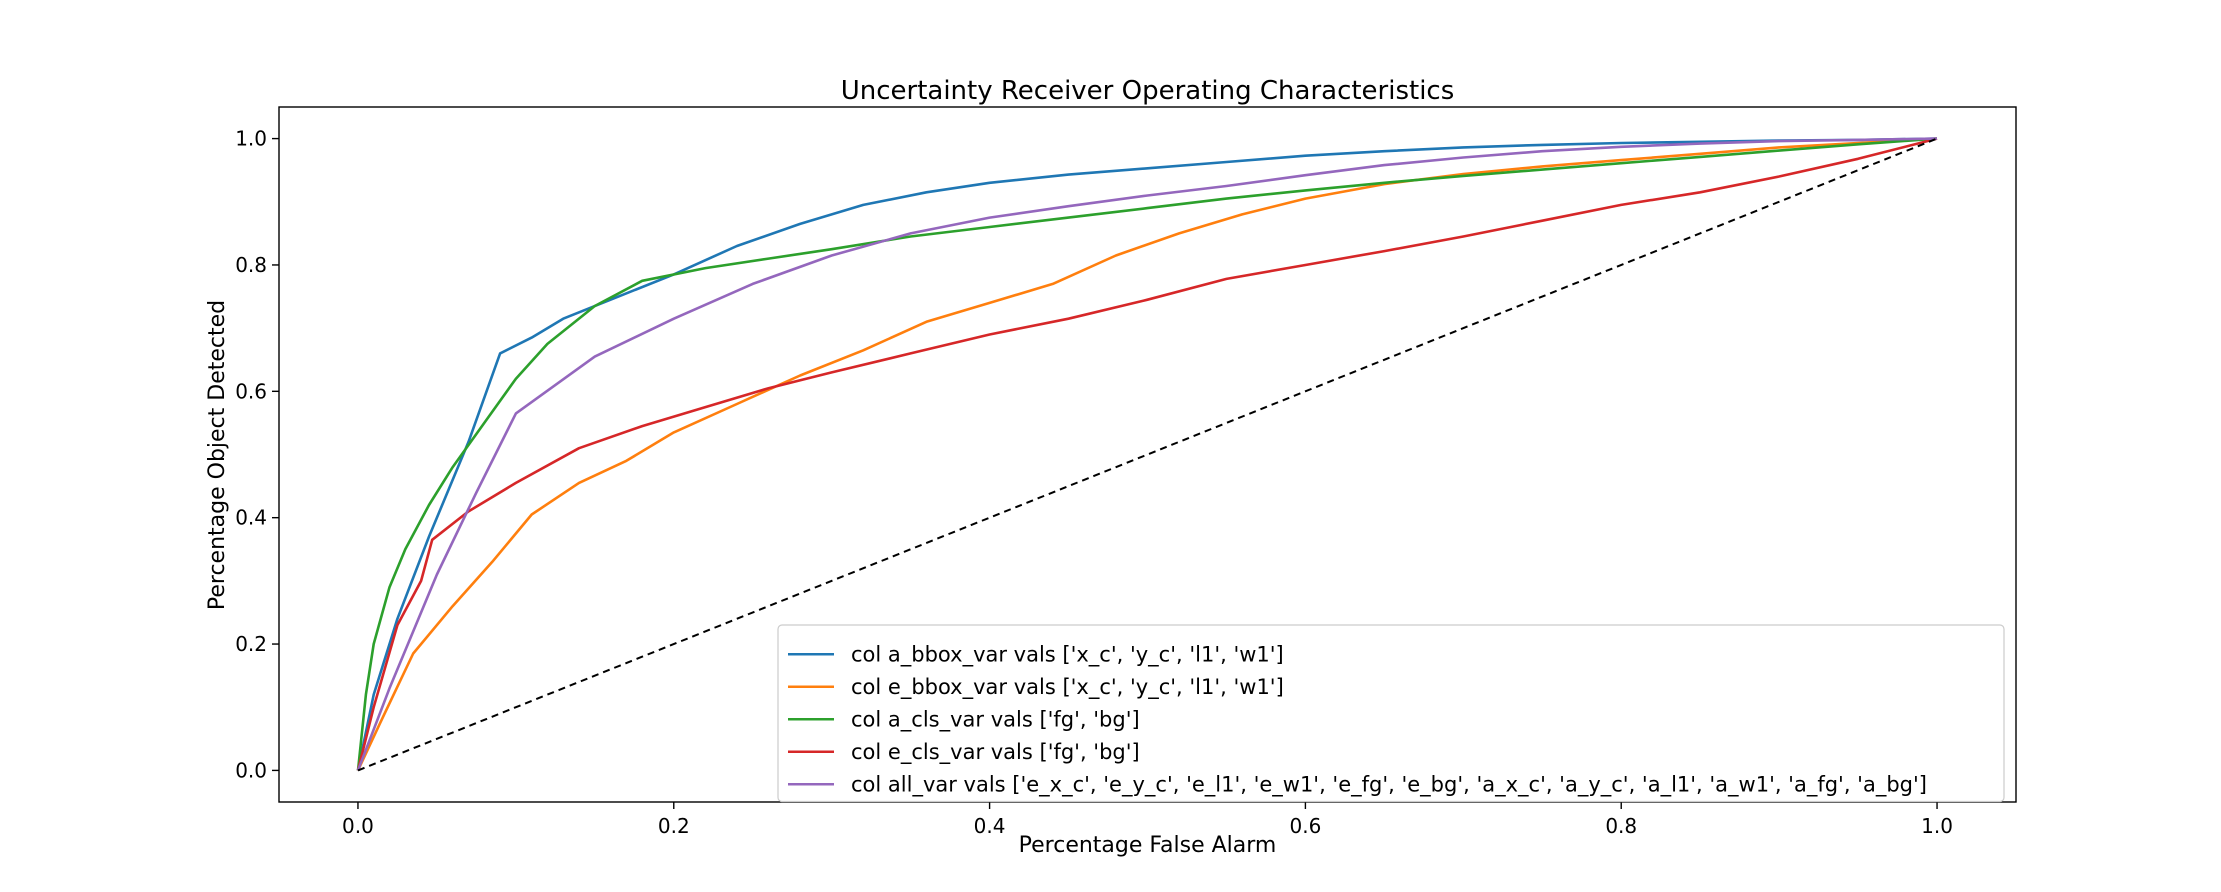 This screenshot has width=2221, height=892. I want to click on y-axis-label: Percentage Object Detected, so click(217, 455).